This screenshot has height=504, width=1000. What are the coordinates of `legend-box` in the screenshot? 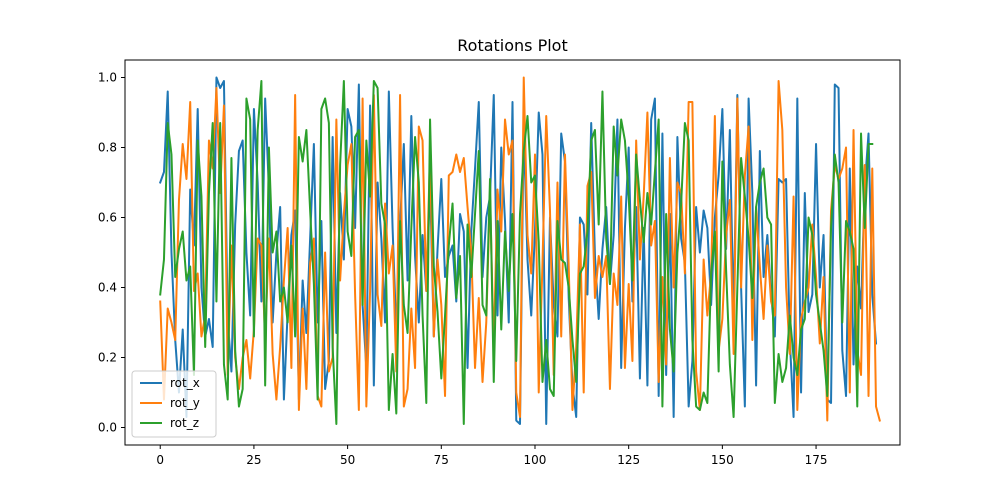 It's located at (174, 404).